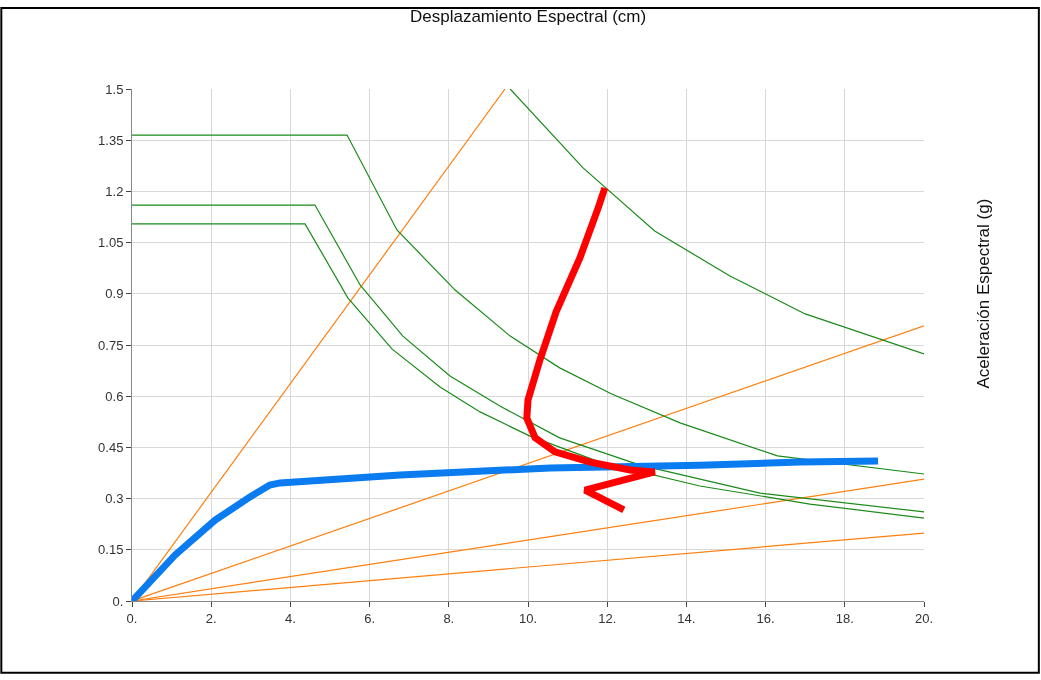 Image resolution: width=1041 pixels, height=680 pixels. Describe the element at coordinates (114, 396) in the screenshot. I see `y-tick-label: 0.6` at that location.